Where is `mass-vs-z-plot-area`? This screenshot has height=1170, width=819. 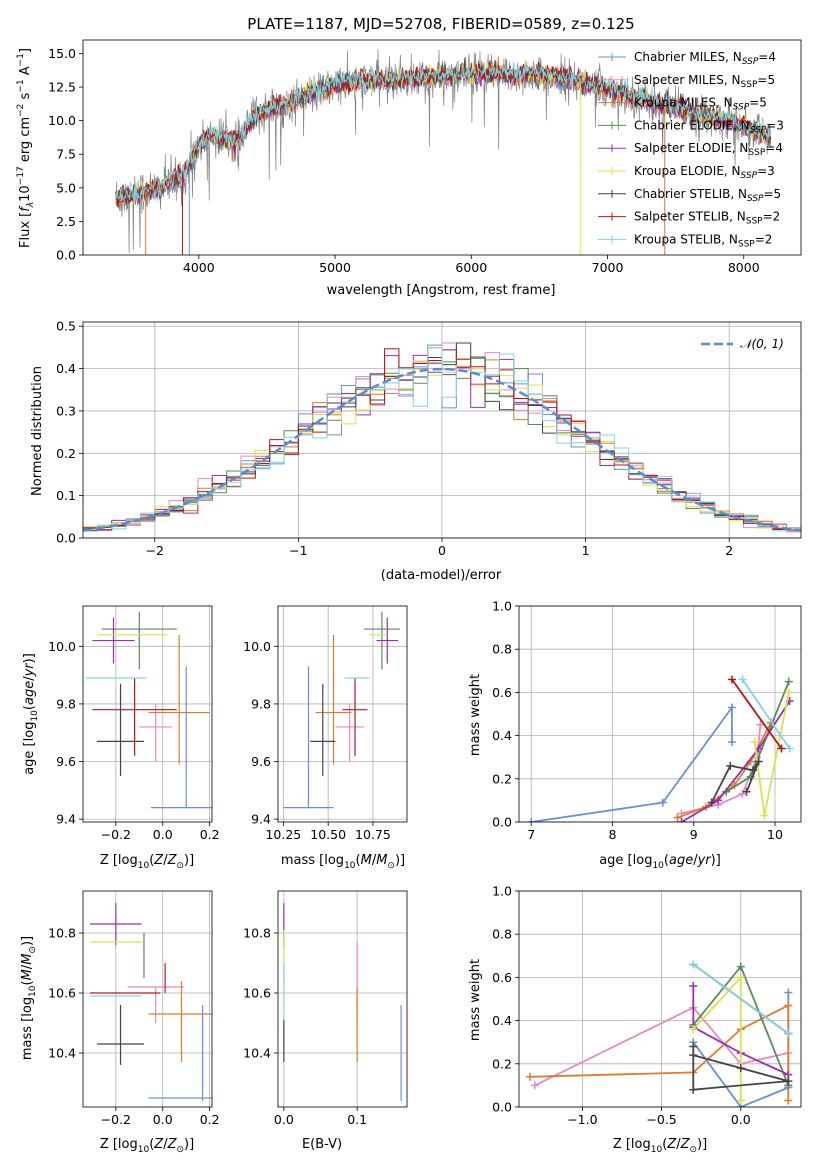 mass-vs-z-plot-area is located at coordinates (151, 1002).